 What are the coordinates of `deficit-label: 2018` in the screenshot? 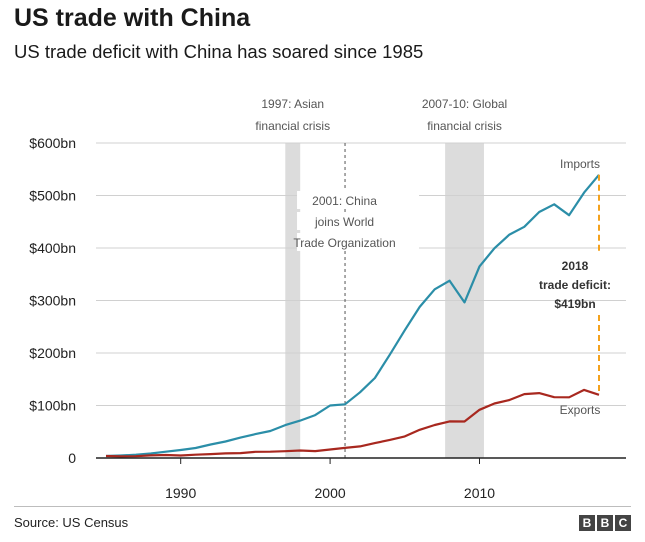 It's located at (575, 266).